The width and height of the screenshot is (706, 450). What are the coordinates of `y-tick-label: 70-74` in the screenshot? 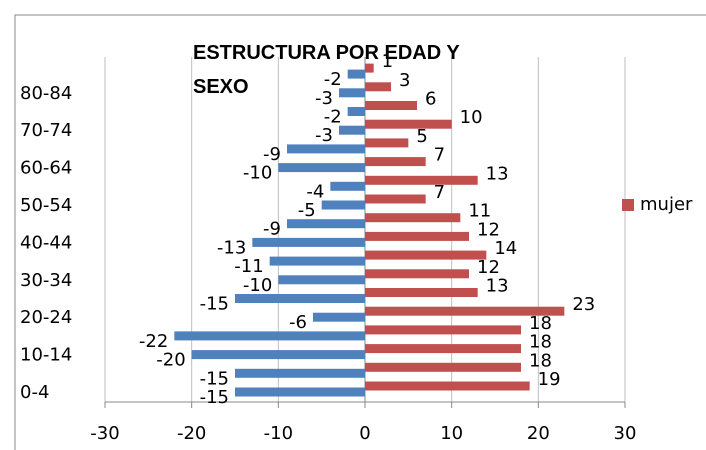 It's located at (46, 130).